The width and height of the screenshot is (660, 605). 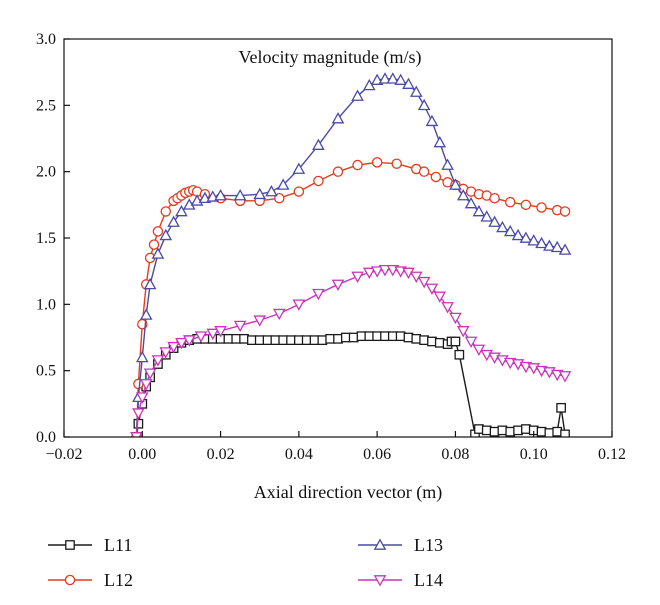 I want to click on legend-label: L12, so click(x=118, y=580).